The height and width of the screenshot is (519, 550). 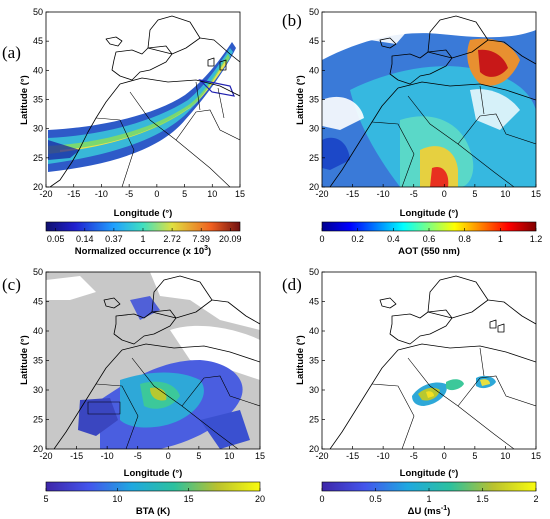 What do you see at coordinates (153, 511) in the screenshot?
I see `colorbar-title-c: BTA (K)` at bounding box center [153, 511].